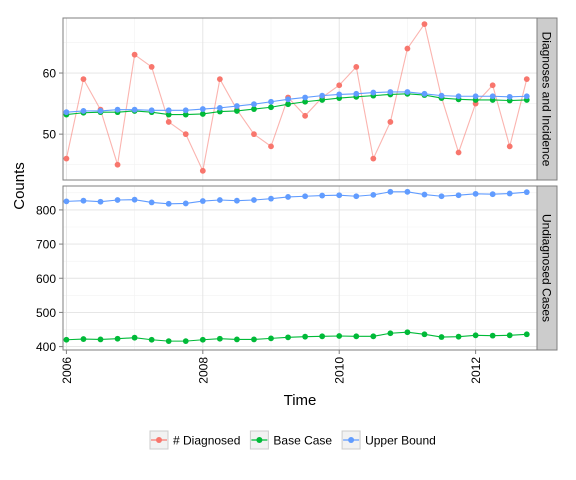  I want to click on legend: # Diagnosed Base Case Upper Bound, so click(292, 440).